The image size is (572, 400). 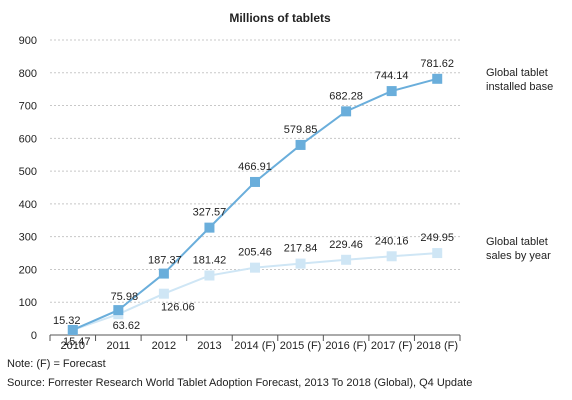 I want to click on y-tick-label: 700, so click(x=28, y=107).